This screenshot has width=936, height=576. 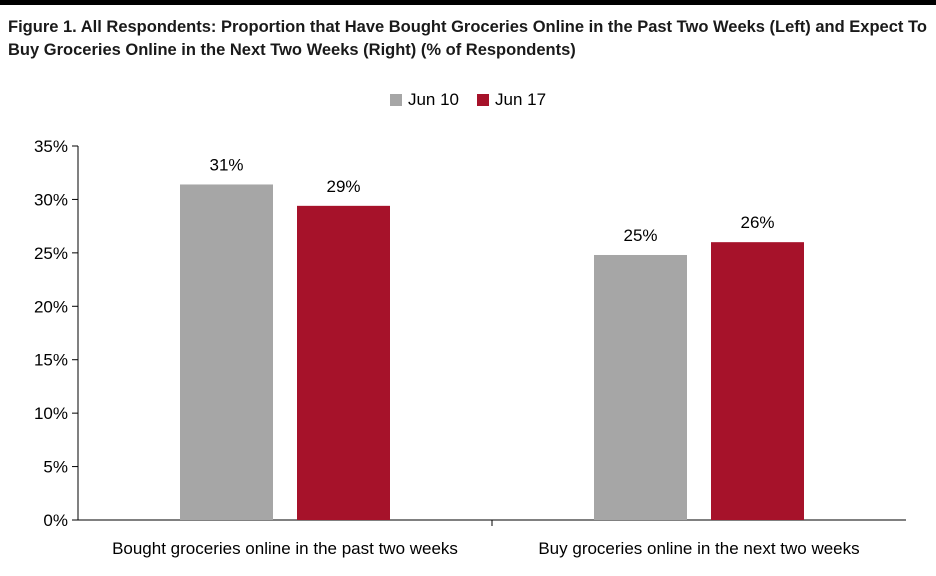 What do you see at coordinates (51, 360) in the screenshot?
I see `y-tick-label: 15%` at bounding box center [51, 360].